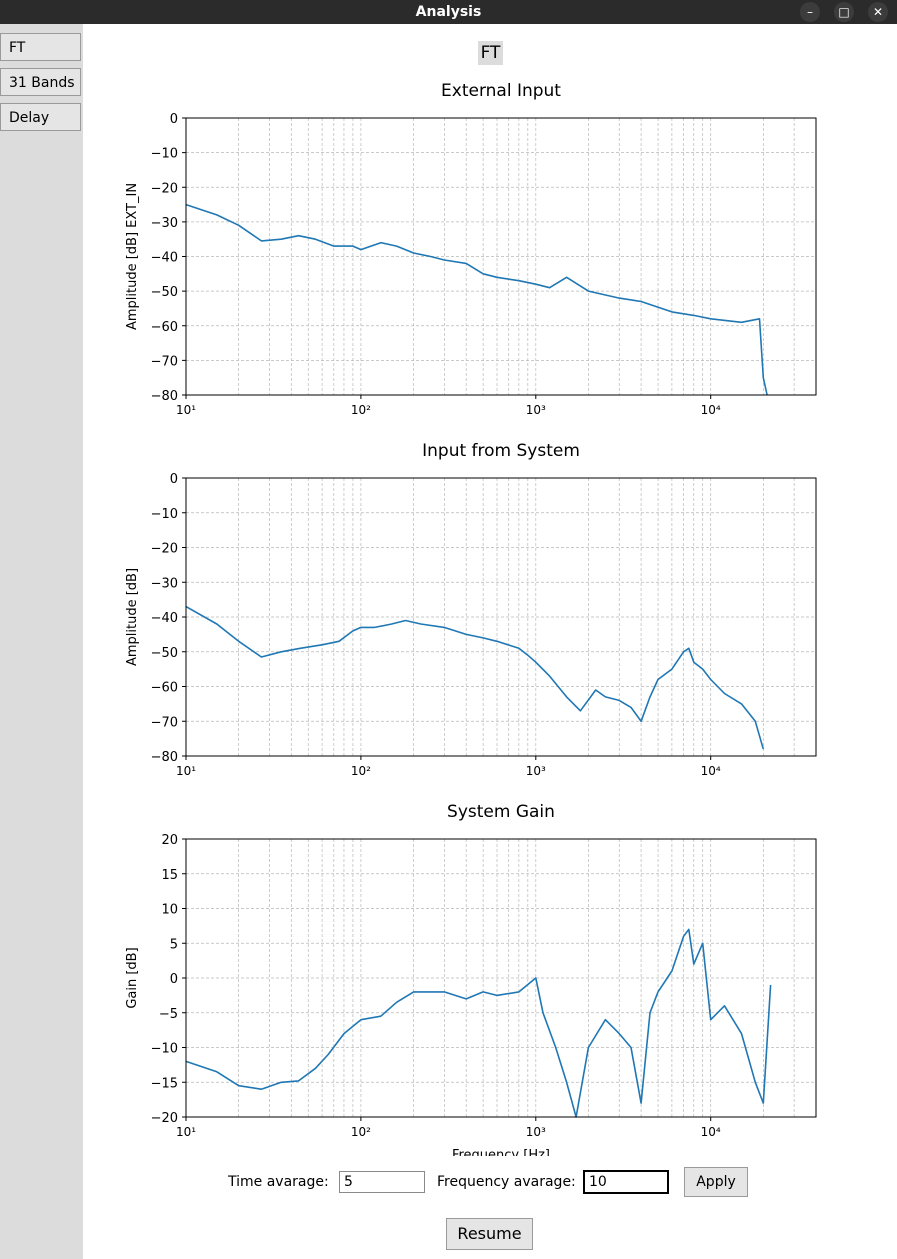 The width and height of the screenshot is (897, 1259). I want to click on y-tick-label: 15, so click(169, 875).